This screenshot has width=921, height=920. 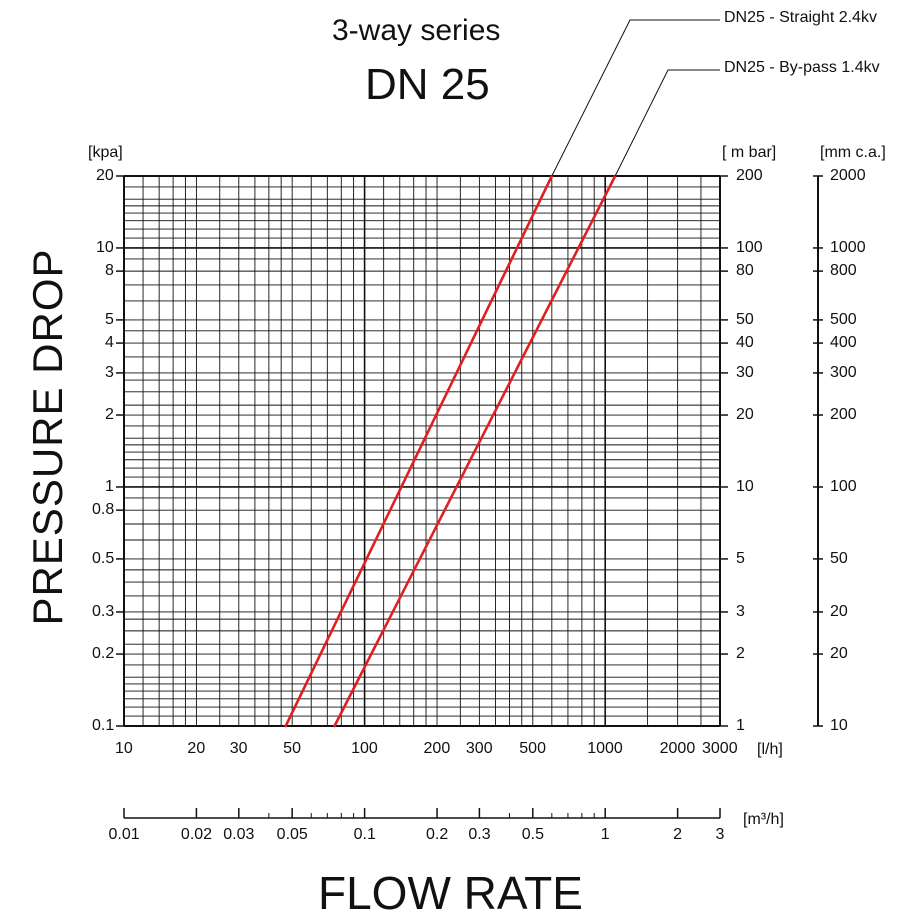 What do you see at coordinates (103, 612) in the screenshot?
I see `left-tick-label: 0.3` at bounding box center [103, 612].